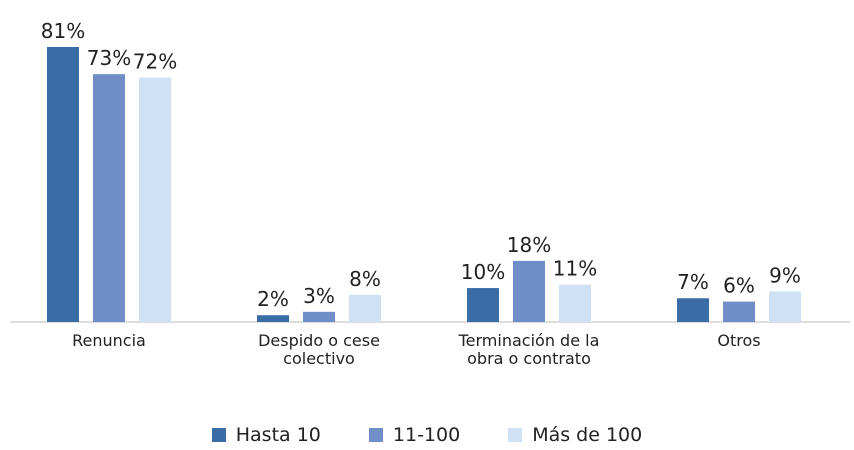  Describe the element at coordinates (155, 62) in the screenshot. I see `value-label: 72%` at that location.